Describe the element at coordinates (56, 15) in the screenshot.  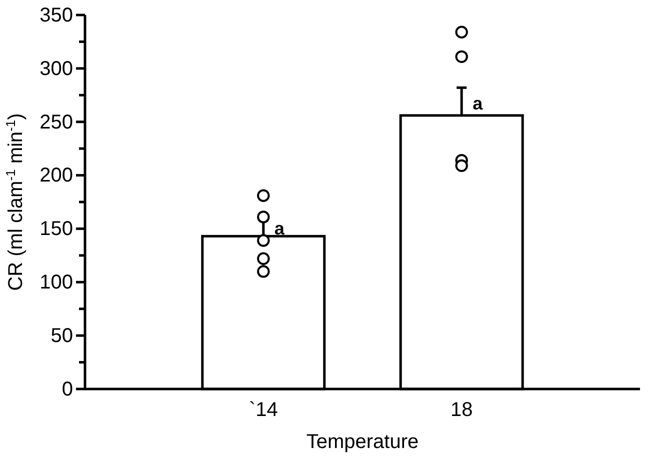
I see `y-tick-label: 350` at that location.